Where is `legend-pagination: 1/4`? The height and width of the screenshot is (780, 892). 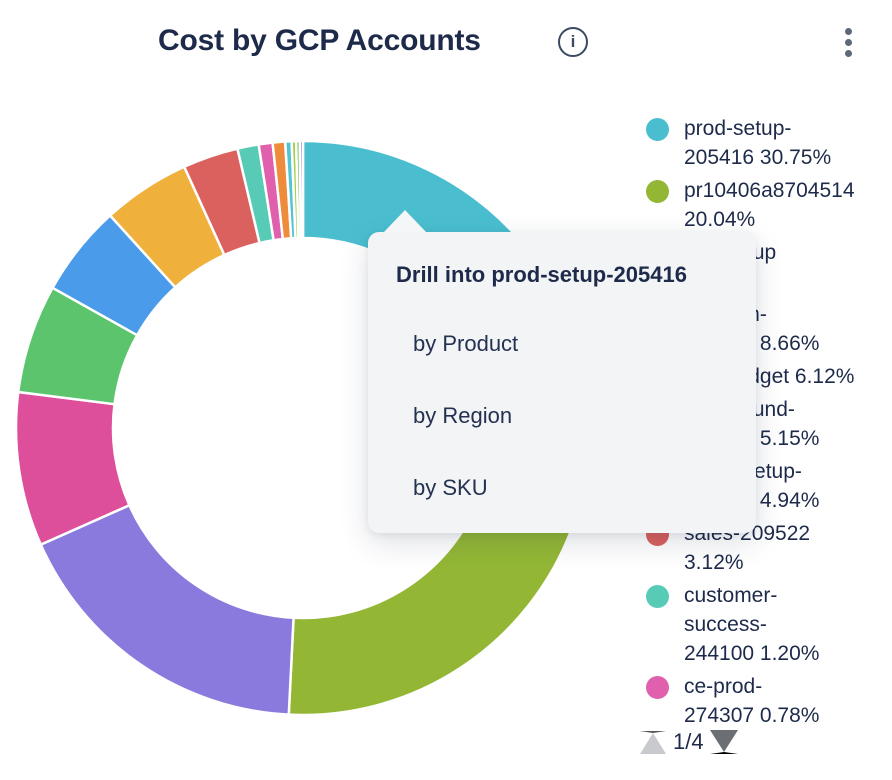
legend-pagination: 1/4 is located at coordinates (689, 742).